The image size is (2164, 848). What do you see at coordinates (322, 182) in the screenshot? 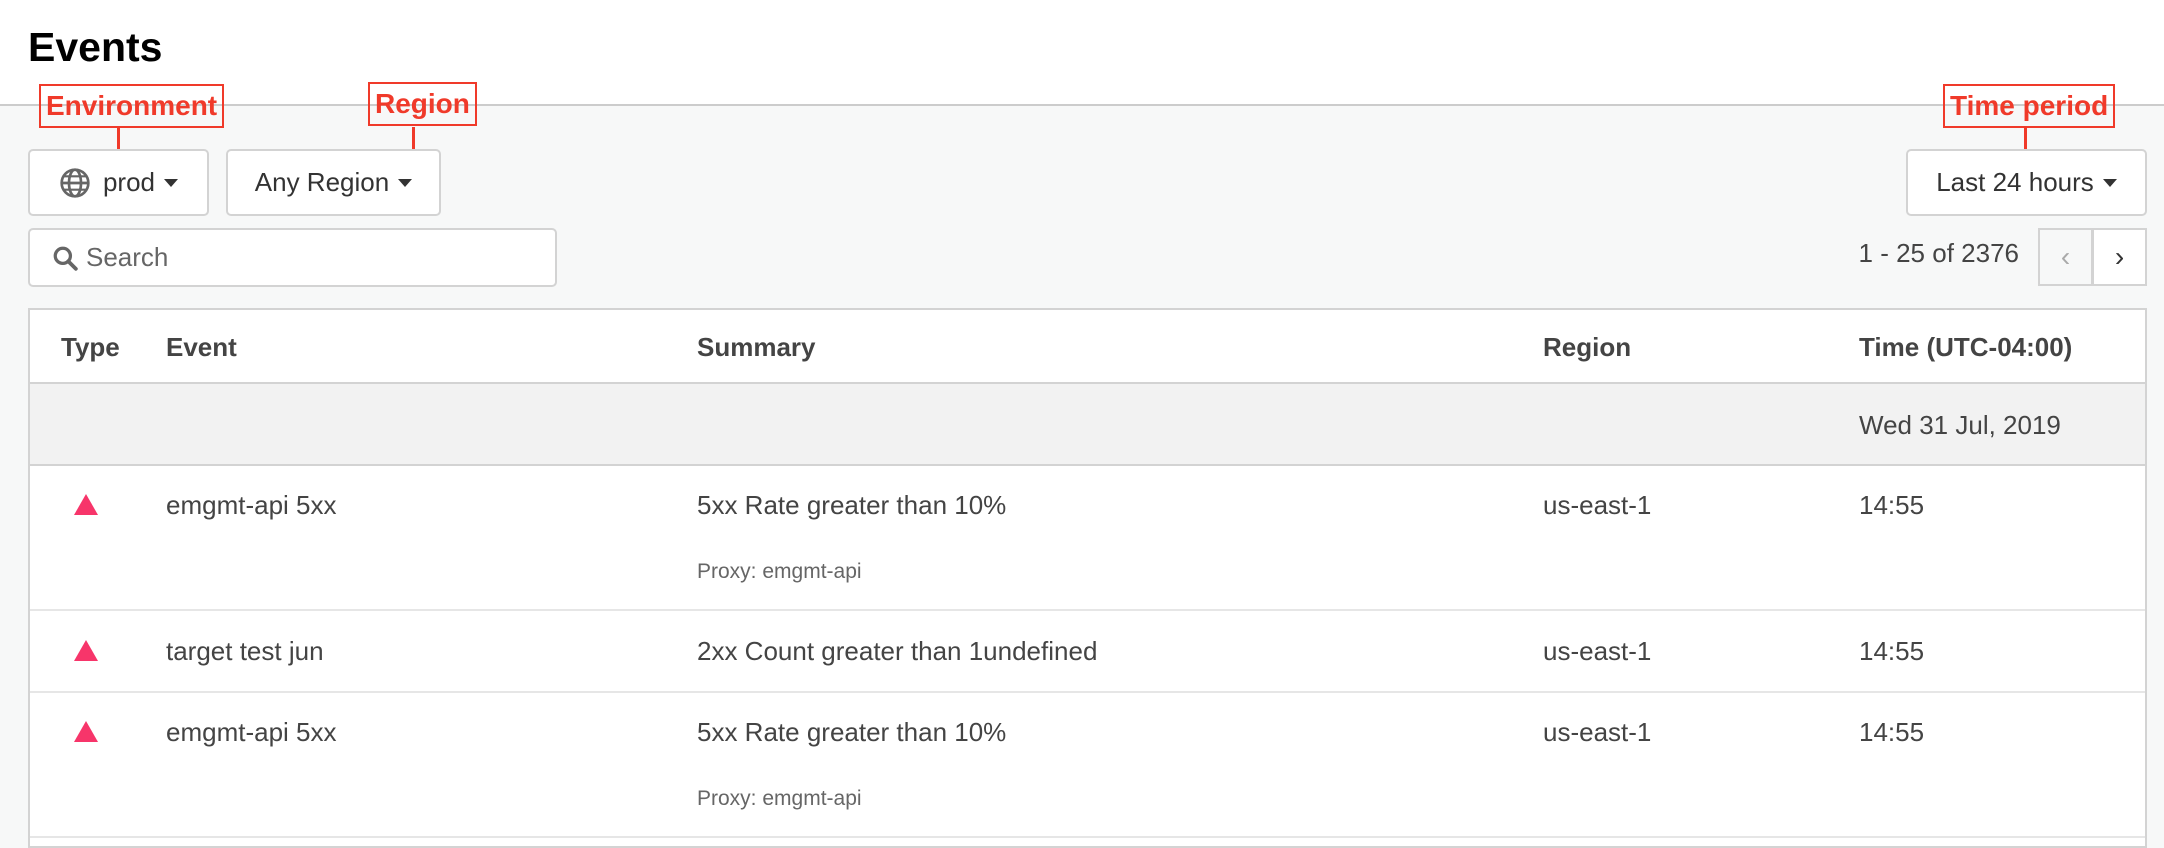
I see `region-value: Any Region` at bounding box center [322, 182].